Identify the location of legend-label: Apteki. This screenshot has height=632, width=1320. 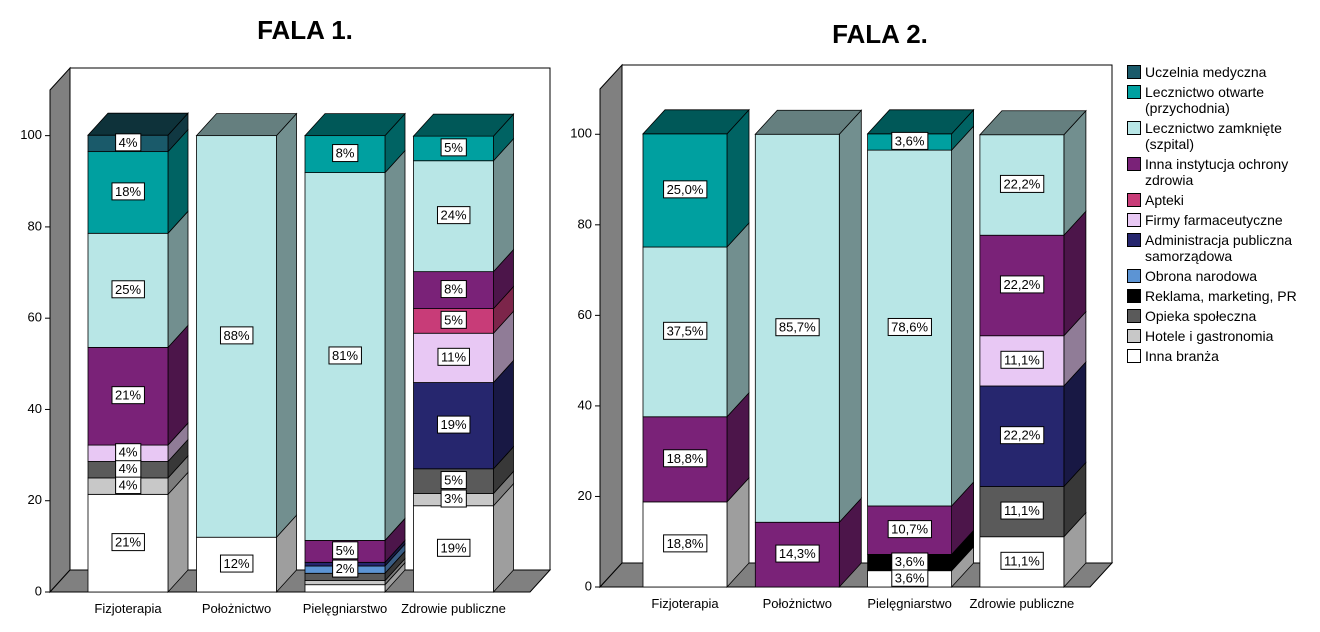
(1164, 200).